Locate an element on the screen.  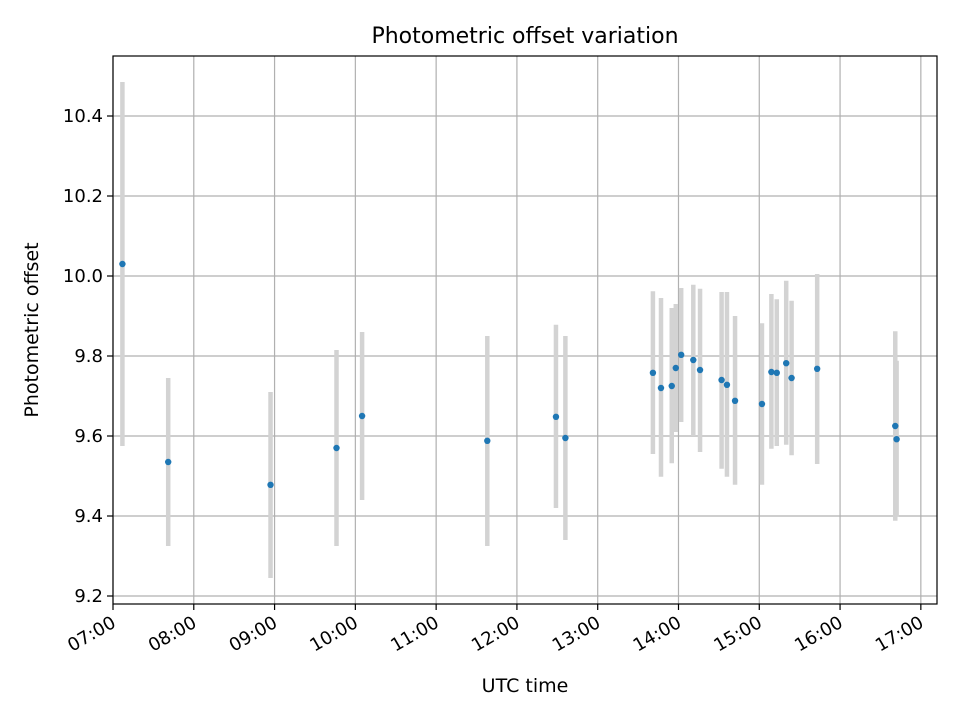
x-axis-label: UTC time is located at coordinates (525, 686).